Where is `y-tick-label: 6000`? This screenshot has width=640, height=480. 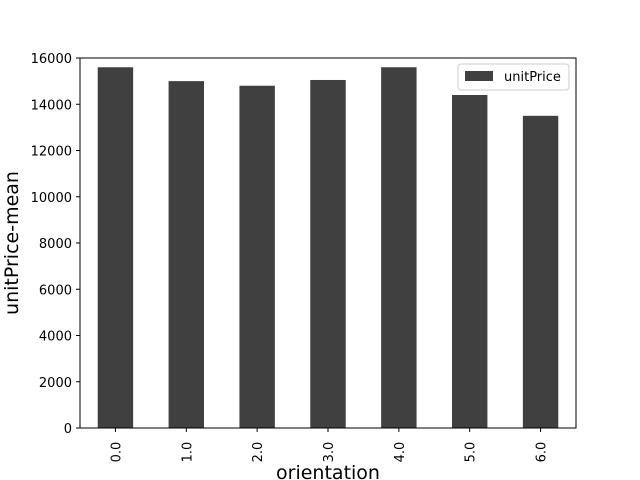
y-tick-label: 6000 is located at coordinates (55, 290).